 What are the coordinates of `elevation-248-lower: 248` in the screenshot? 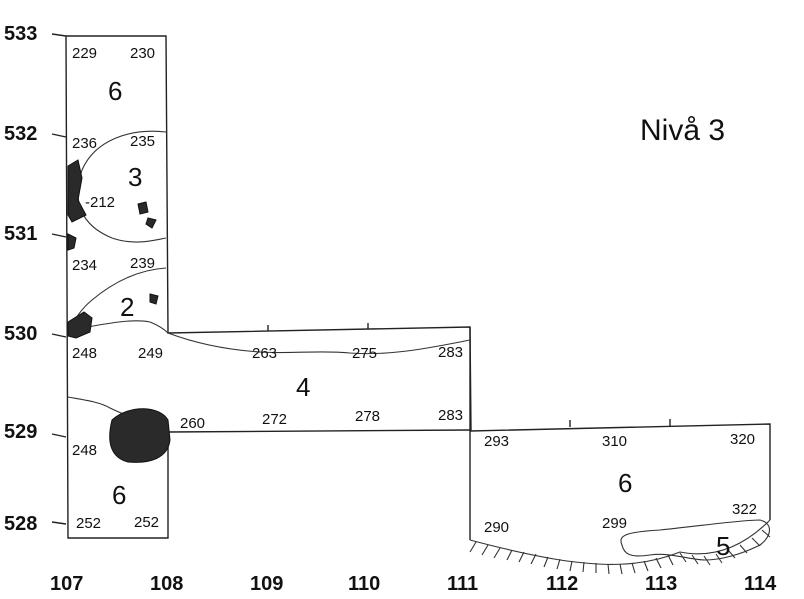 It's located at (84, 450).